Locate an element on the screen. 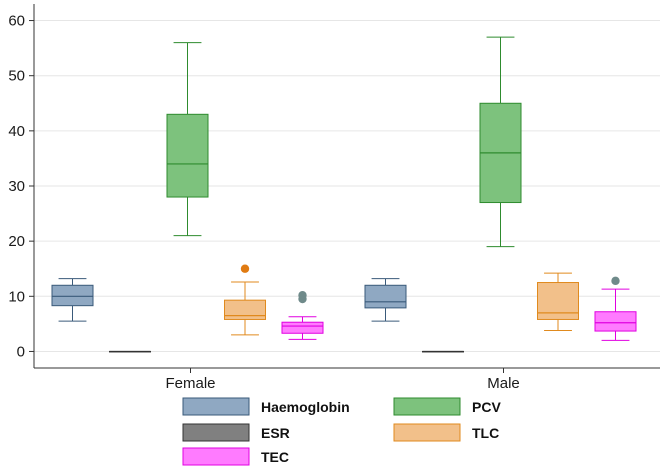 The height and width of the screenshot is (470, 662). legend-label: TLC is located at coordinates (485, 433).